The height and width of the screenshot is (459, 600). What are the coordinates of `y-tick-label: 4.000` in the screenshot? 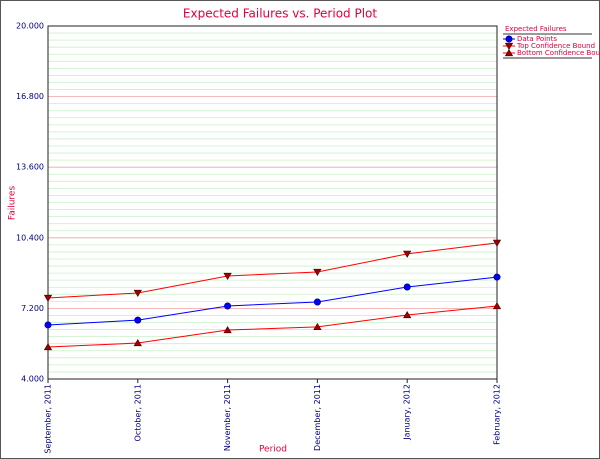 It's located at (32, 379).